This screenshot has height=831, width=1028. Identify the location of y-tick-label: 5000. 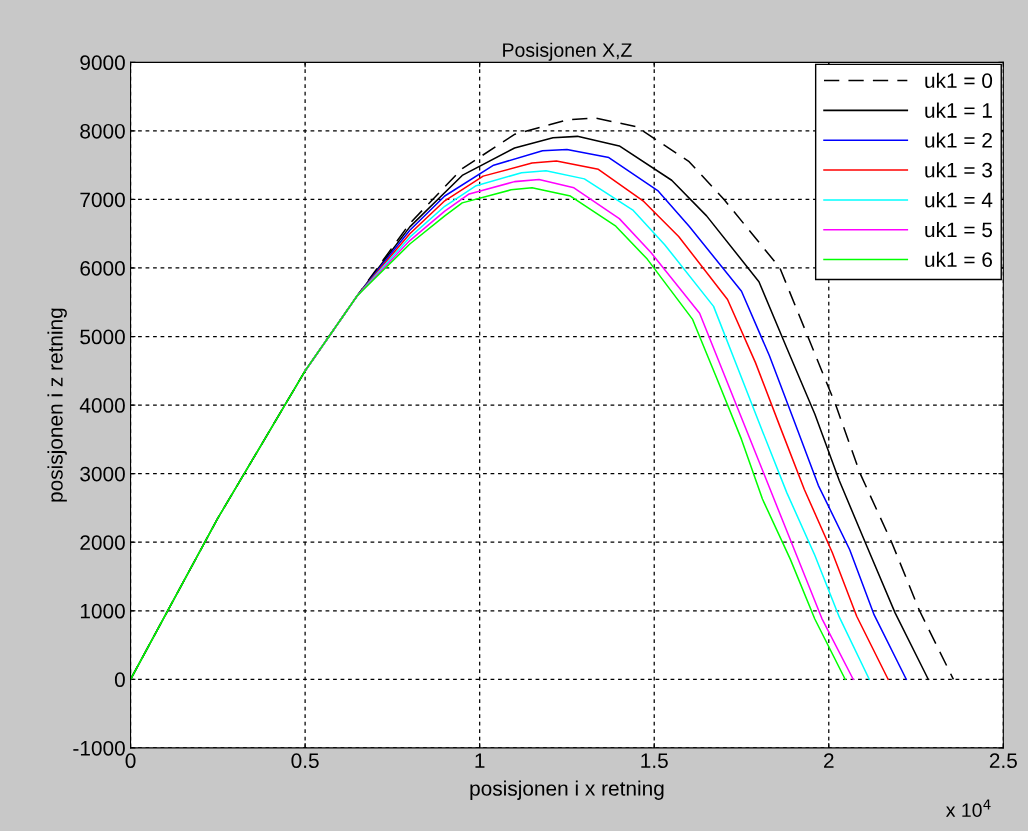
(102, 337).